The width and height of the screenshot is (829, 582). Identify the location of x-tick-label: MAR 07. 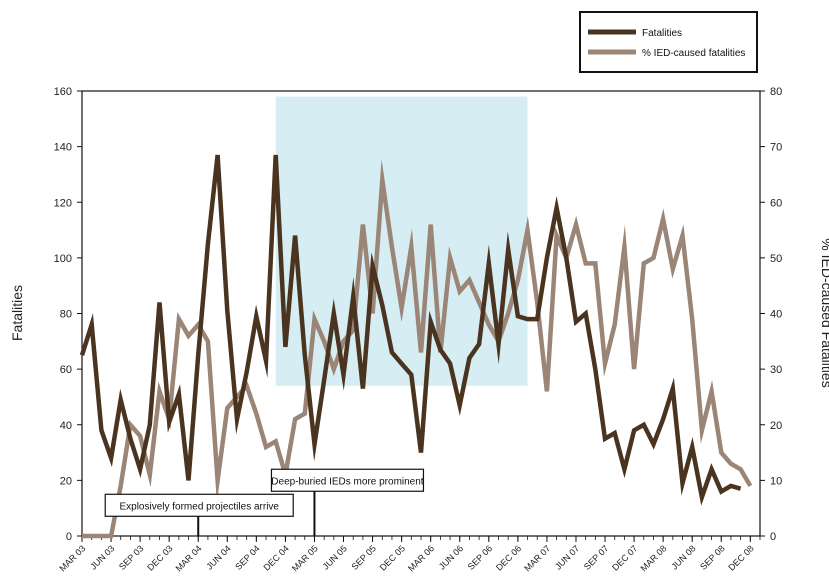
(537, 558).